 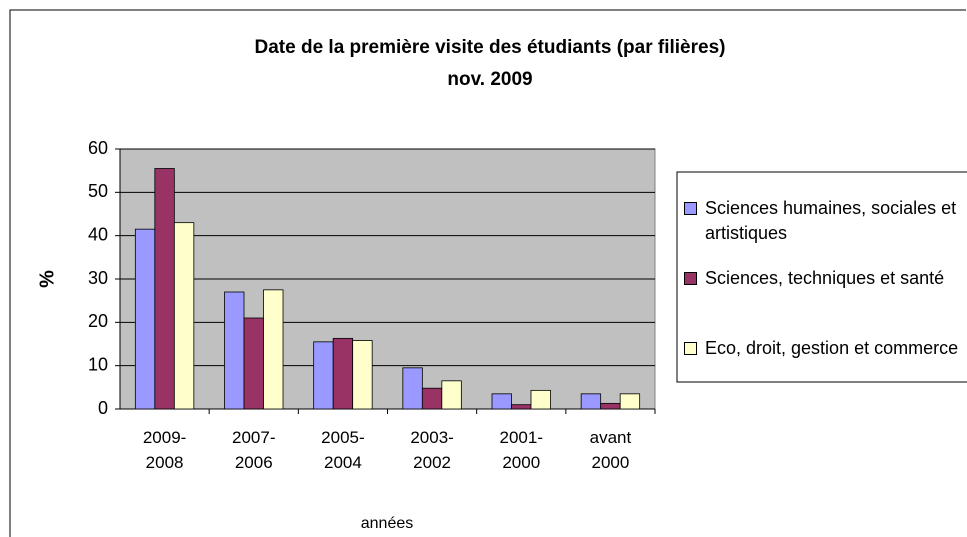 I want to click on y-tick-label: 20, so click(x=98, y=321).